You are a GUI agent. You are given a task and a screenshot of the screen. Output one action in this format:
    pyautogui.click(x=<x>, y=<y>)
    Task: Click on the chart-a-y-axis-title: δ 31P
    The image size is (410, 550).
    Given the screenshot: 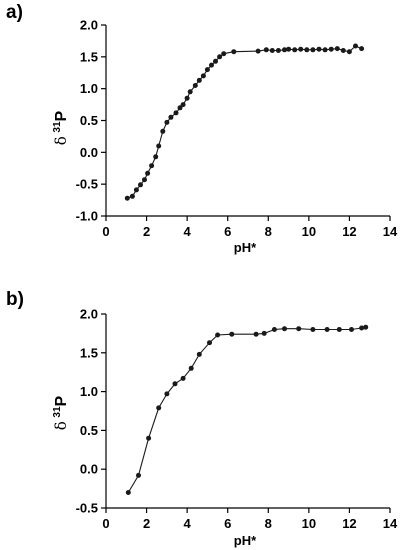 What is the action you would take?
    pyautogui.click(x=61, y=127)
    